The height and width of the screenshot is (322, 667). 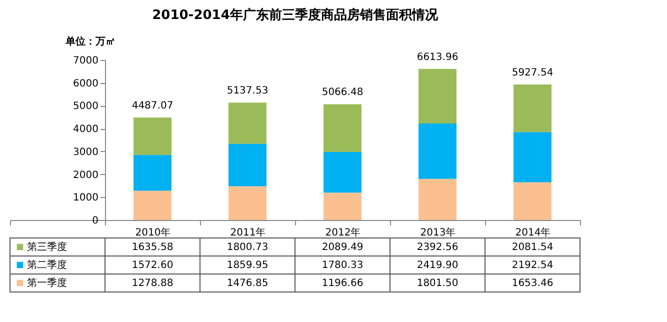 What do you see at coordinates (153, 106) in the screenshot?
I see `total-label: 4487.07` at bounding box center [153, 106].